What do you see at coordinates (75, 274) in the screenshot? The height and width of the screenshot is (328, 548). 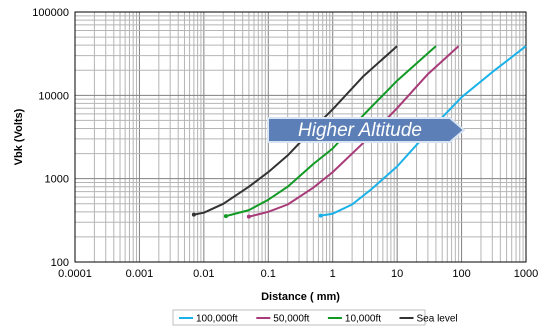 I see `x-tick-label: 0.0001` at bounding box center [75, 274].